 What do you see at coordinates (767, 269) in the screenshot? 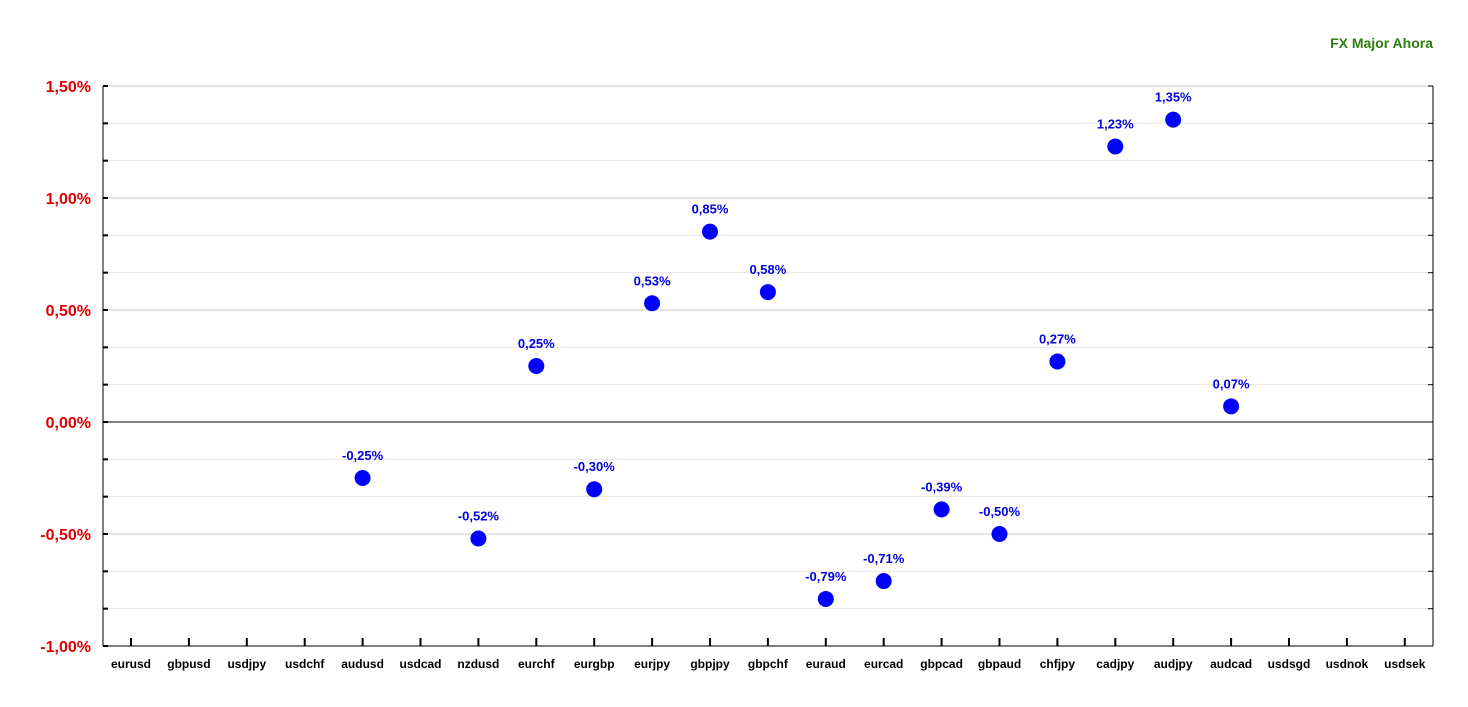
I see `data-label: 0,58%` at bounding box center [767, 269].